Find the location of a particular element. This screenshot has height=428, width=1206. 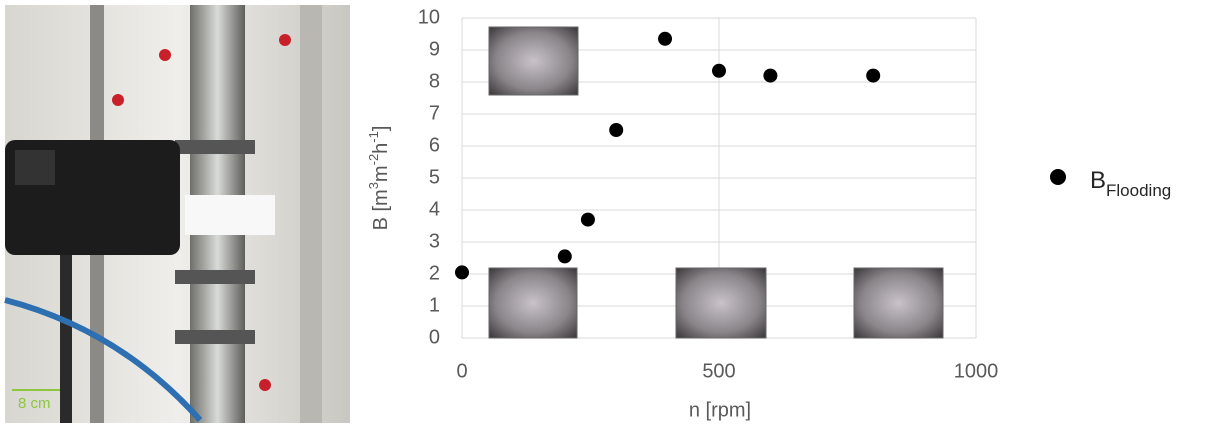

y-tick-label: 5 is located at coordinates (434, 177).